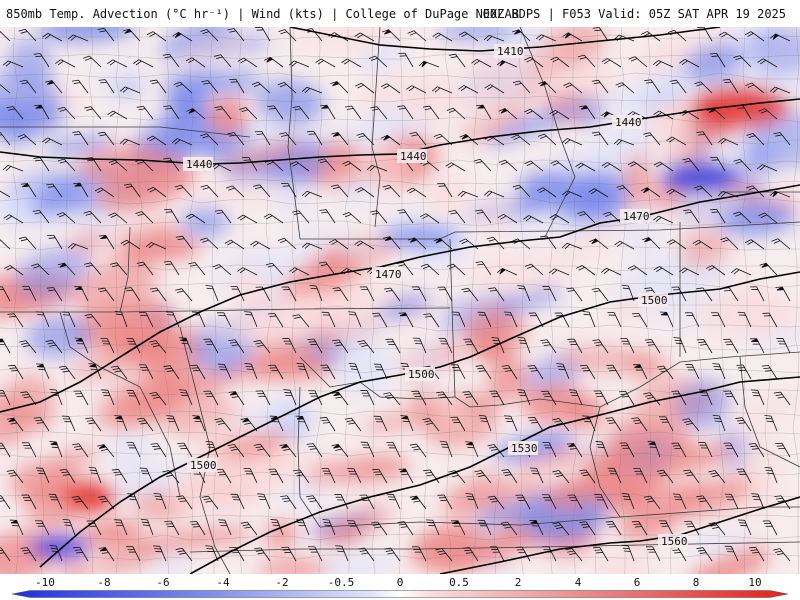 Image resolution: width=800 pixels, height=600 pixels. I want to click on legend-label: -2, so click(281, 582).